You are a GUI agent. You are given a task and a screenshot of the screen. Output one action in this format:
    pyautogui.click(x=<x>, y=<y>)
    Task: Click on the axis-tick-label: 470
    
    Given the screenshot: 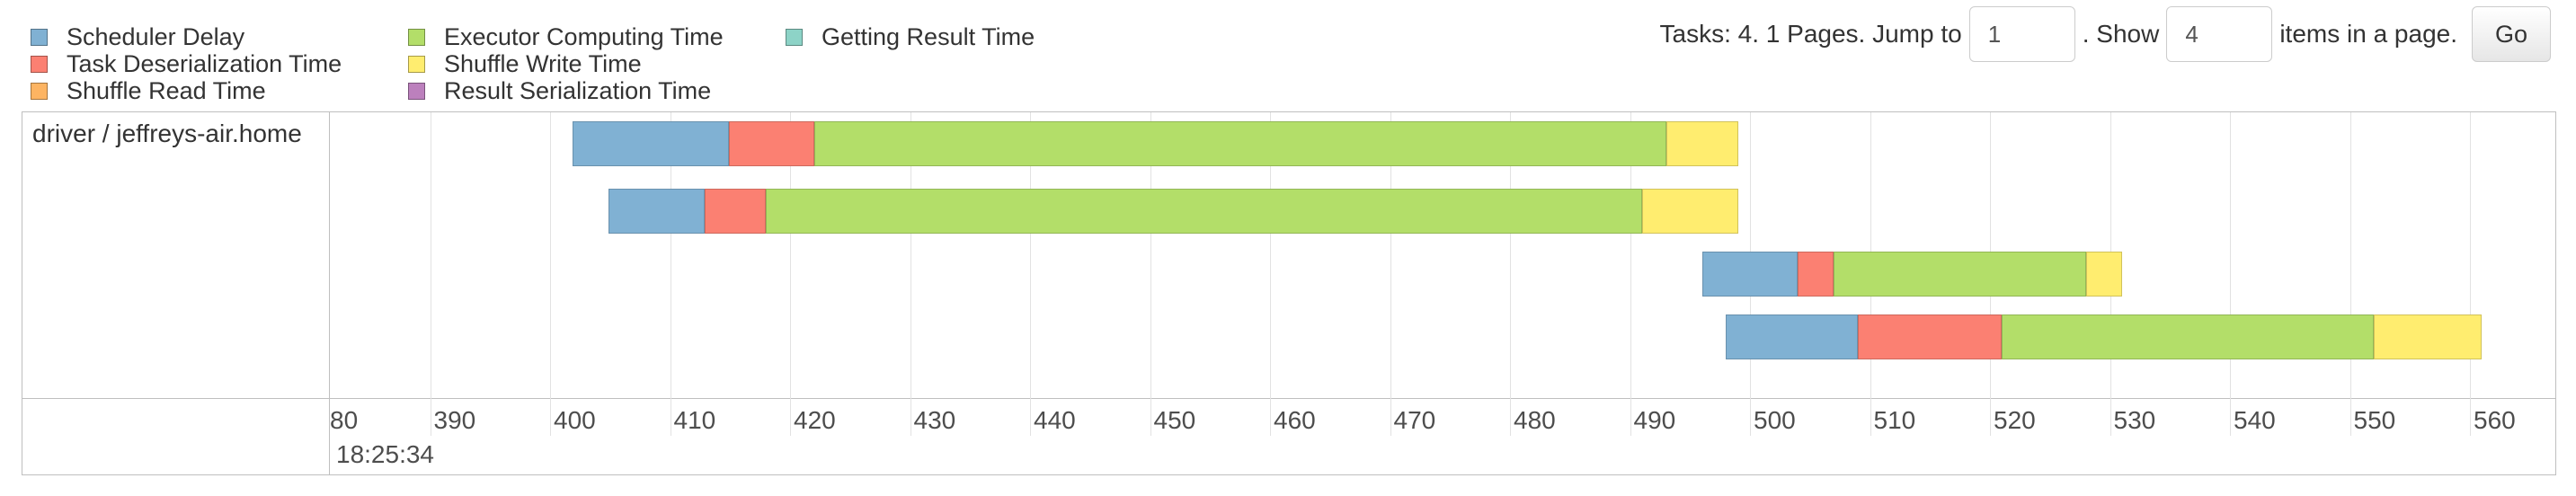 What is the action you would take?
    pyautogui.click(x=1414, y=420)
    